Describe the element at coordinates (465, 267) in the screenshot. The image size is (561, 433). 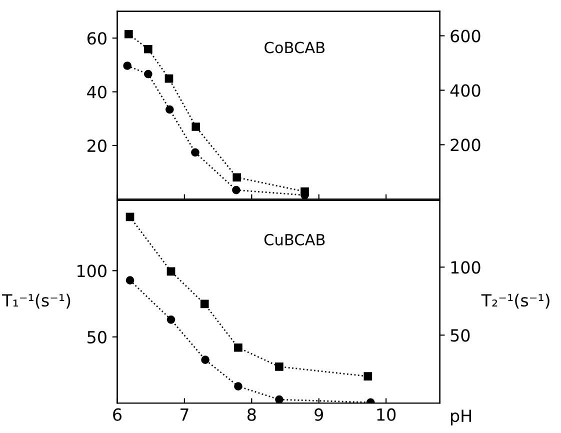
I see `y2-tick-label: 100` at that location.